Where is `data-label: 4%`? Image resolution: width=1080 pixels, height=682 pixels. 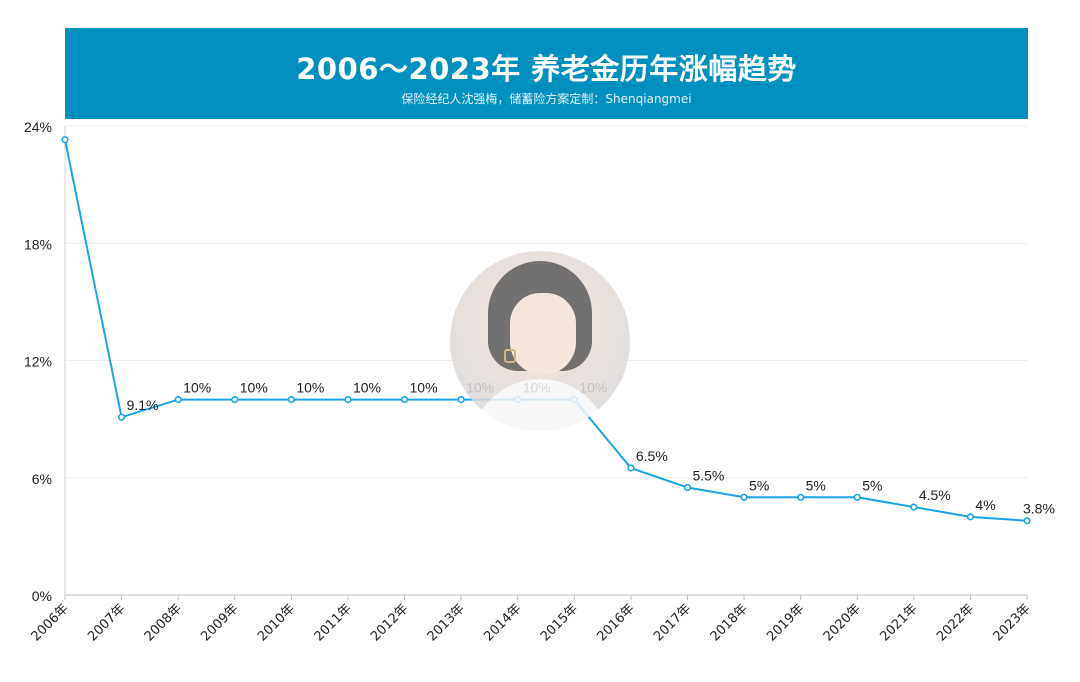
data-label: 4% is located at coordinates (985, 505).